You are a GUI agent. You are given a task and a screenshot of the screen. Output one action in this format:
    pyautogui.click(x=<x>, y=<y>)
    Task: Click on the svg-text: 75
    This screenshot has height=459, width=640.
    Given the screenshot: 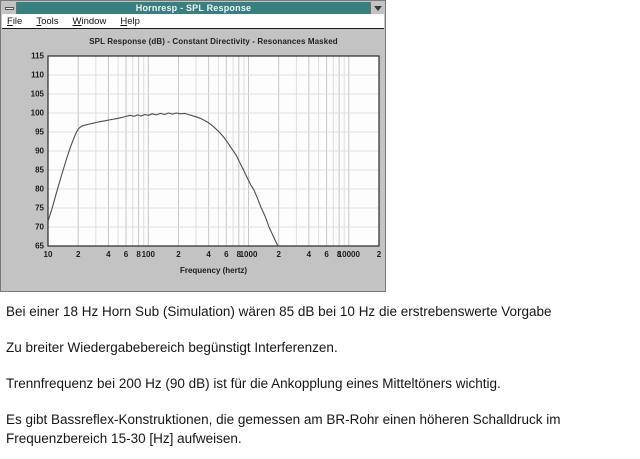 What is the action you would take?
    pyautogui.click(x=39, y=208)
    